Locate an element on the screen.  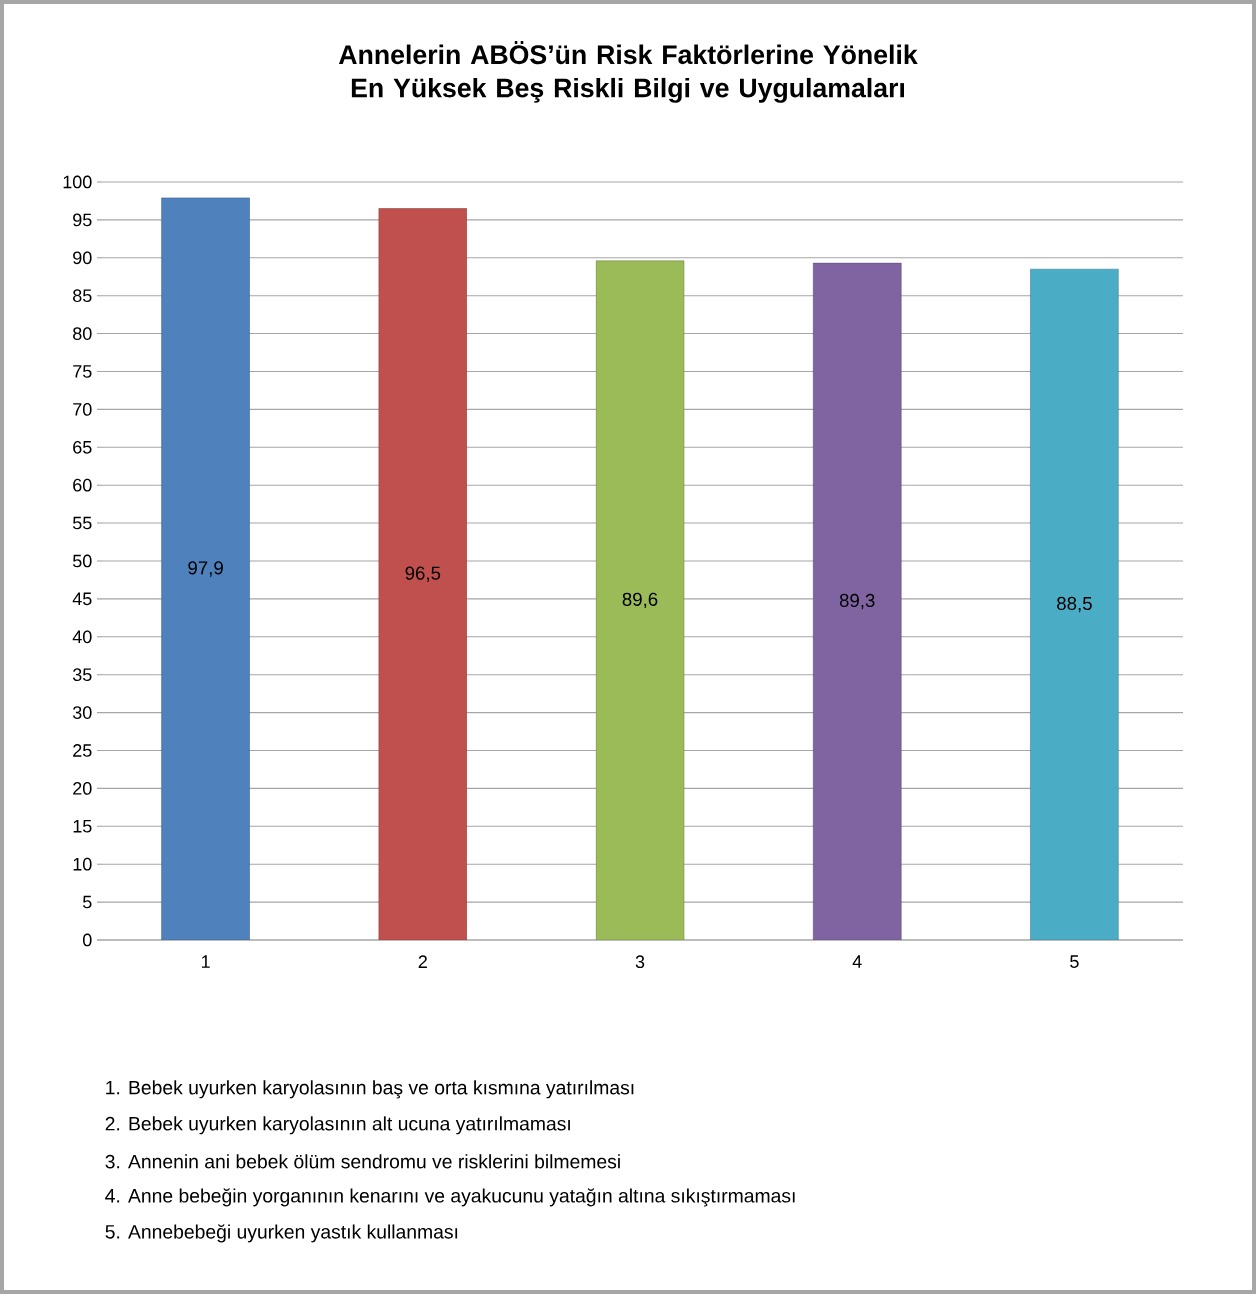
text: 4. Anne bebeğin yorganının kenarını ve ayakucunu yatağın altına sıkıştırmaması is located at coordinates (450, 1197).